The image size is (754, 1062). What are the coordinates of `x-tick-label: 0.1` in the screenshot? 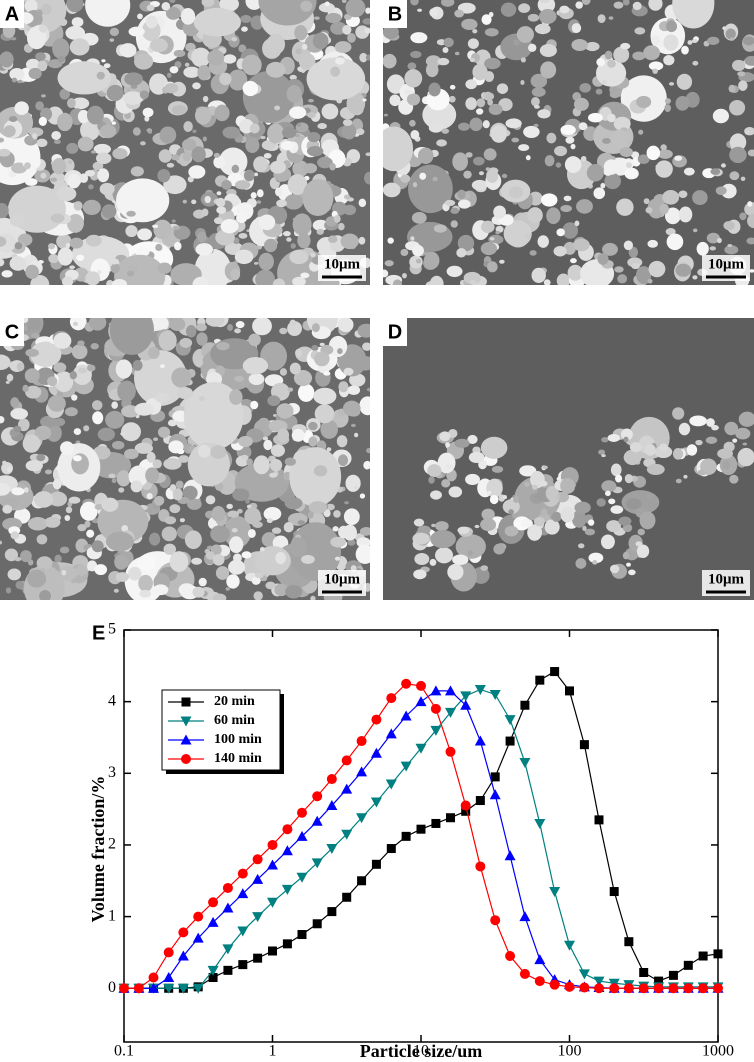 It's located at (124, 1051).